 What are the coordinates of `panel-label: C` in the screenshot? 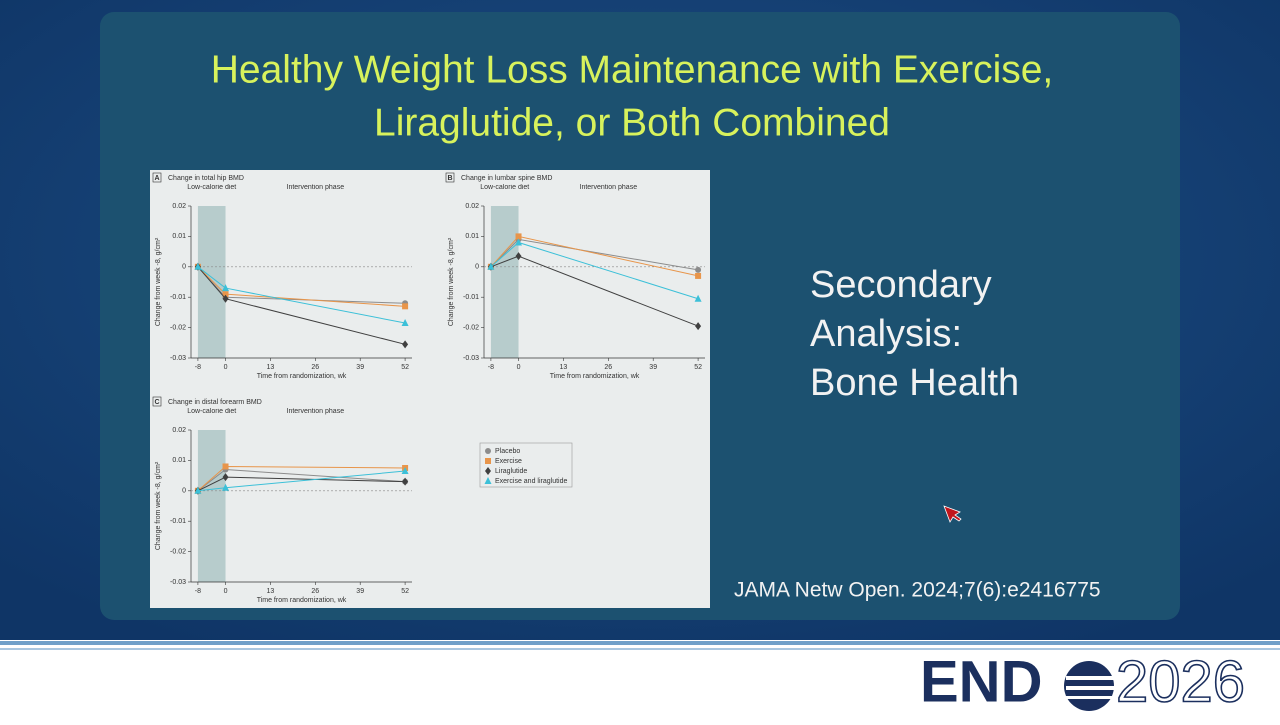 It's located at (156, 402).